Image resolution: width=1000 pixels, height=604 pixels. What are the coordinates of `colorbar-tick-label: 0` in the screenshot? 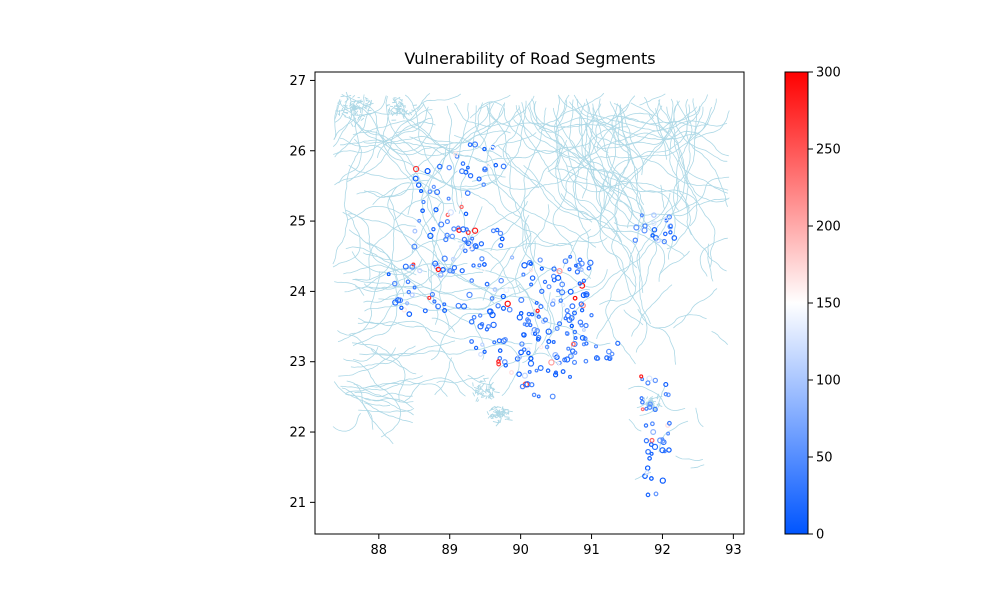 It's located at (820, 535).